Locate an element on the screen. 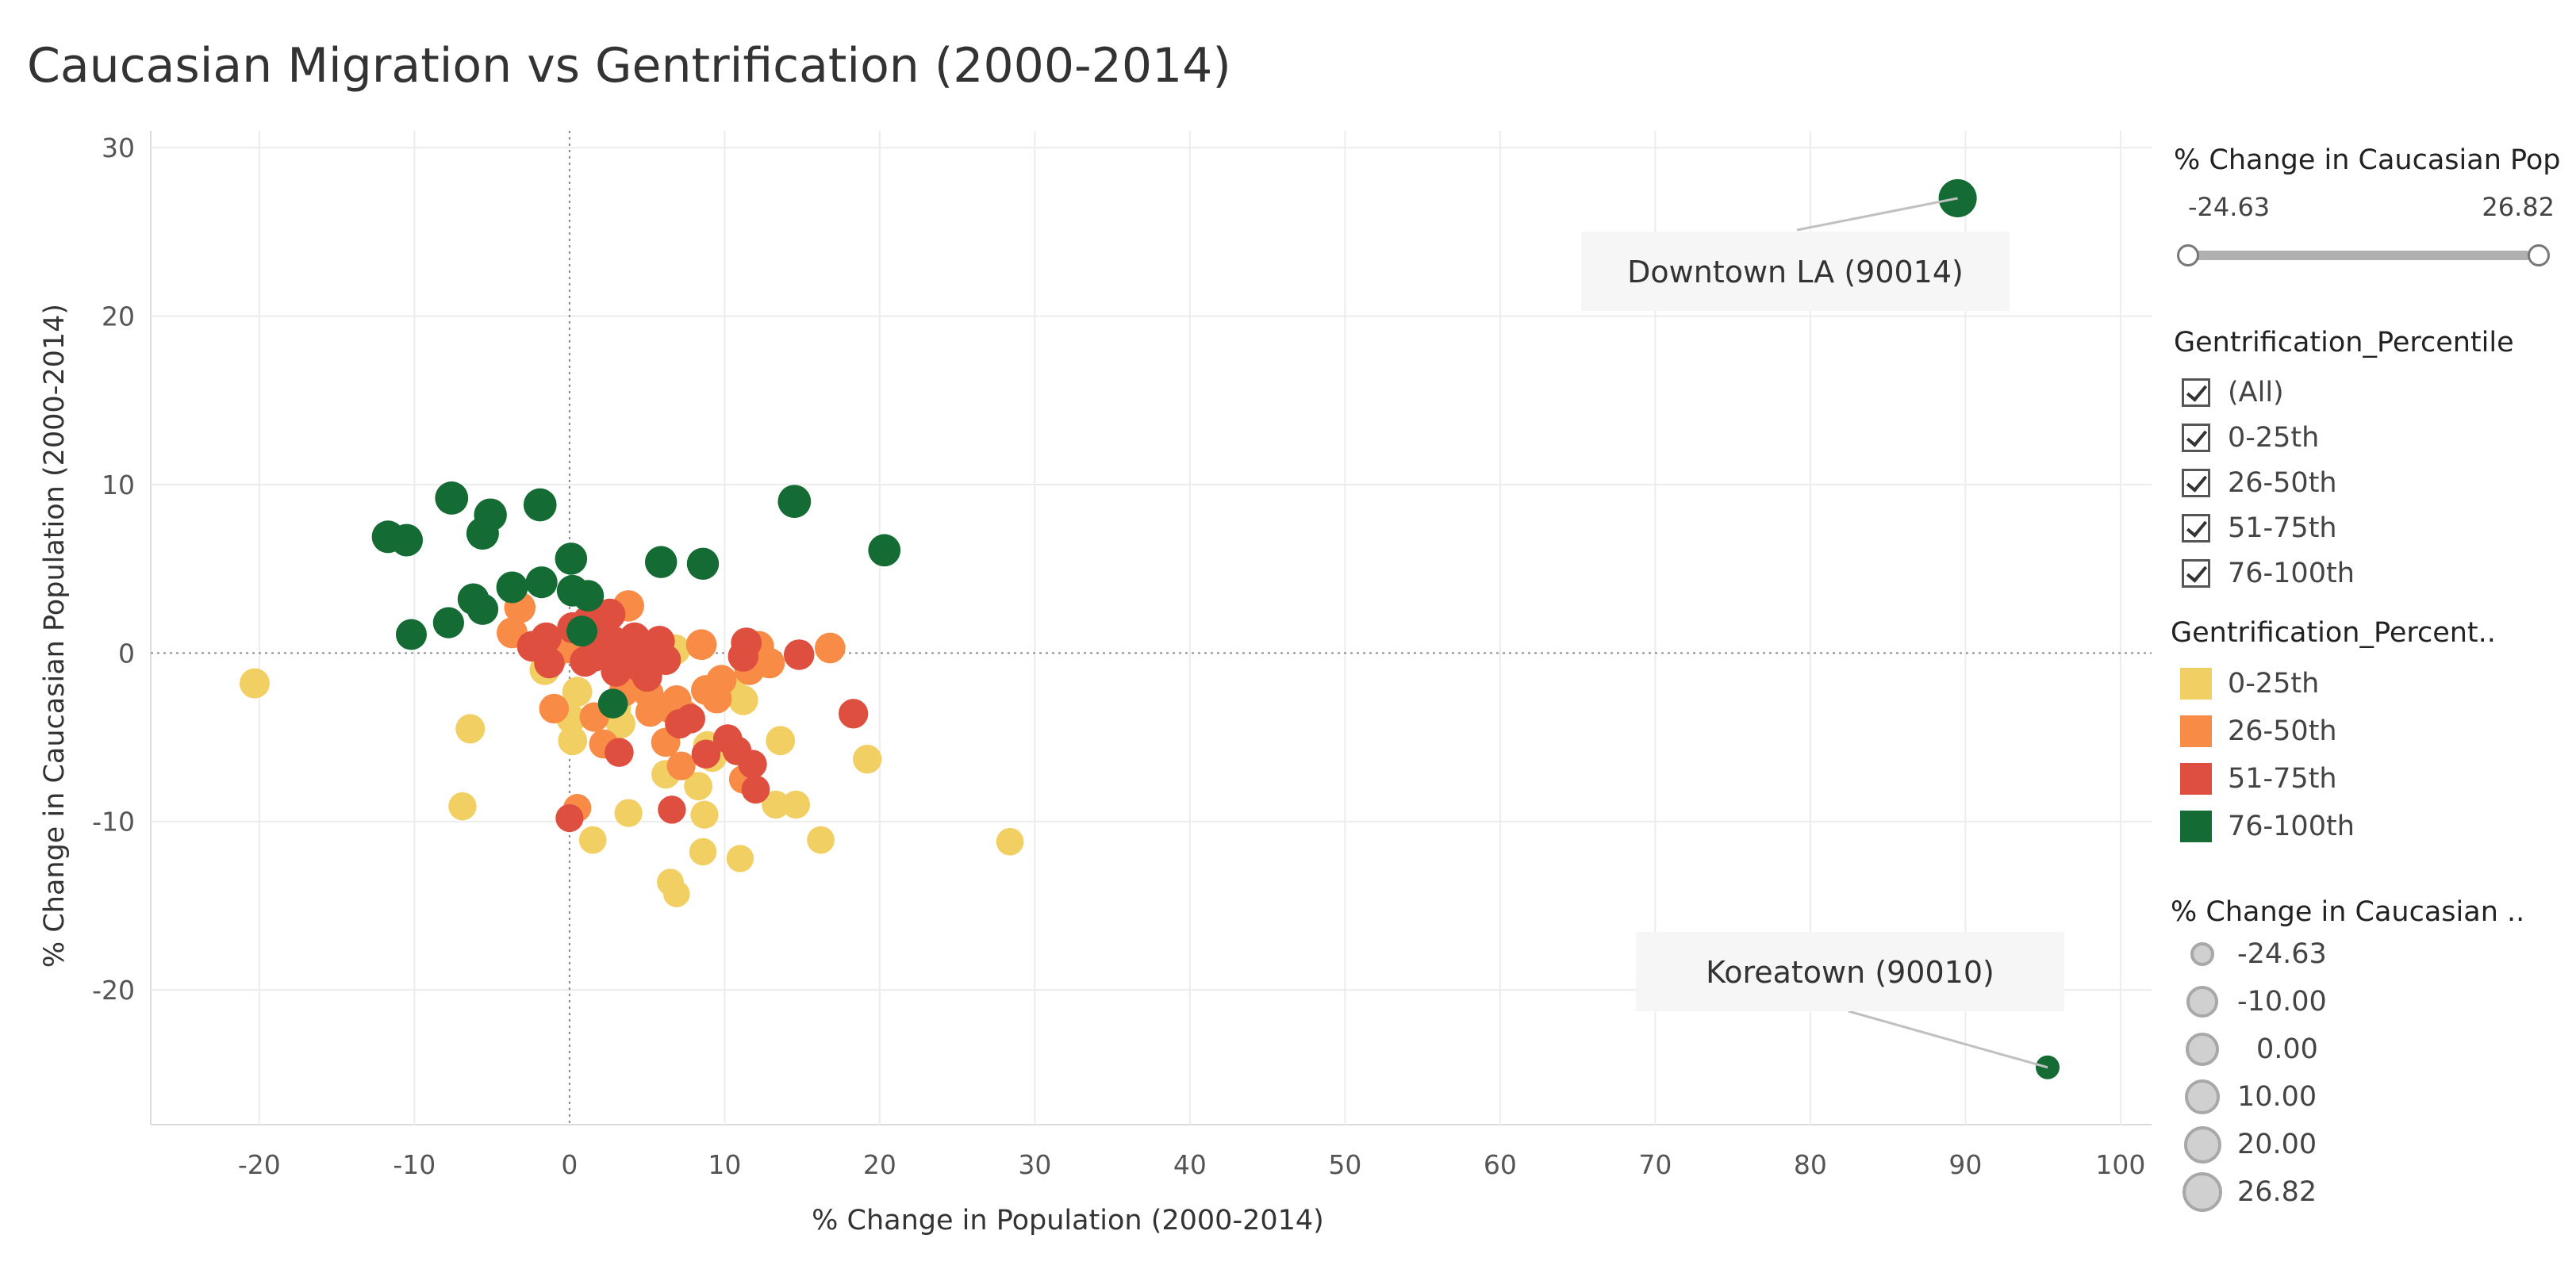 The height and width of the screenshot is (1269, 2576). y-tick-label: 20 is located at coordinates (118, 316).